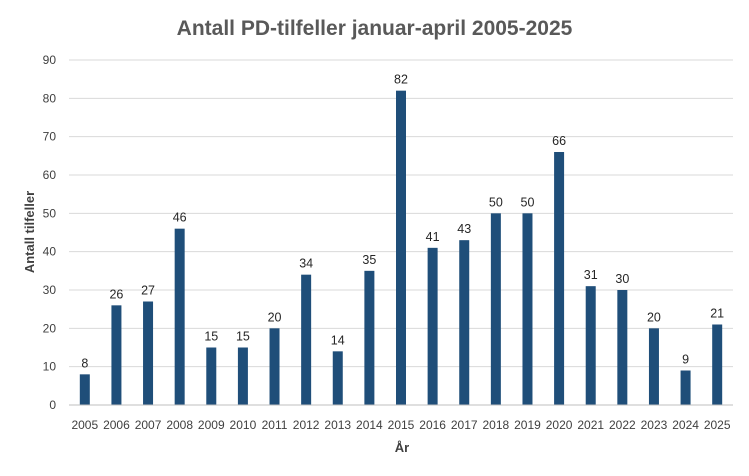 The image size is (749, 476). Describe the element at coordinates (622, 425) in the screenshot. I see `x-tick-label-2022: 2022` at that location.